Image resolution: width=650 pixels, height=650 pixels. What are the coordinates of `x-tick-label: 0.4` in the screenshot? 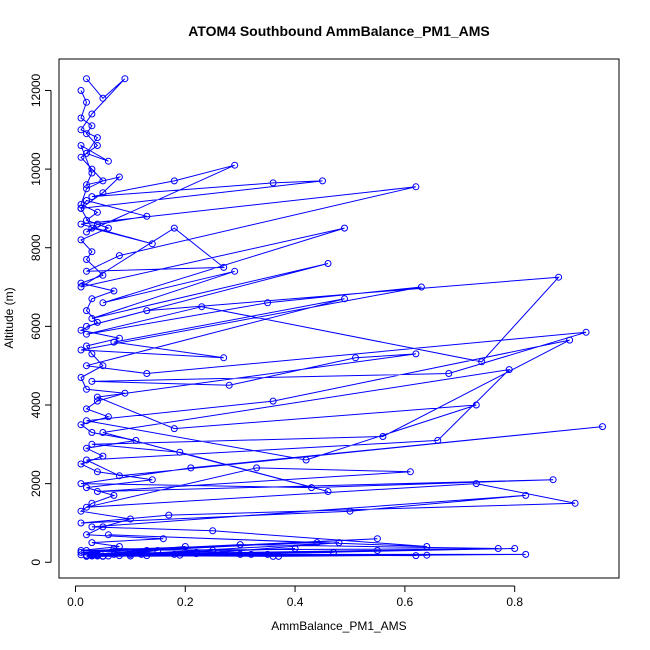 It's located at (295, 602).